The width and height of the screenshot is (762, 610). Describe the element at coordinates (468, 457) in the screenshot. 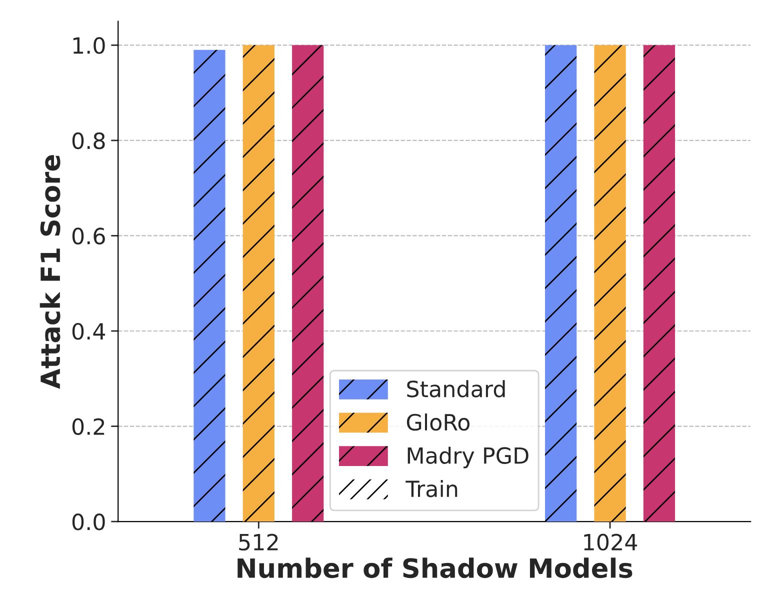

I see `legend-label: Madry PGD` at that location.